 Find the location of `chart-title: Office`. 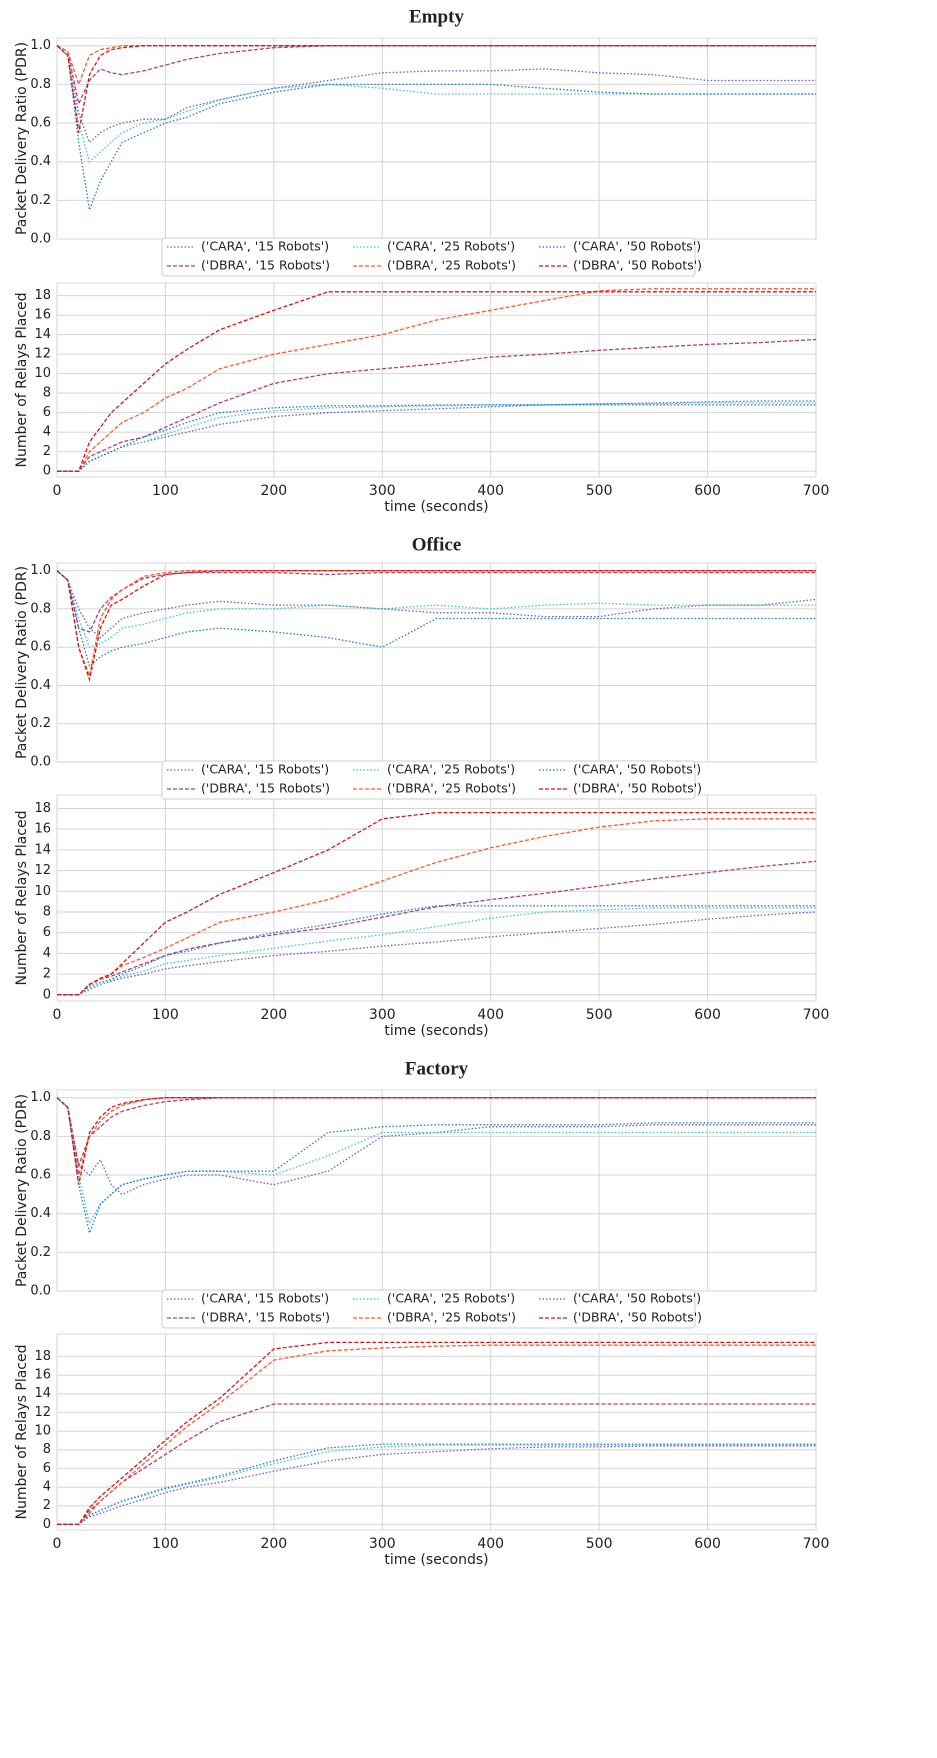

chart-title: Office is located at coordinates (437, 544).